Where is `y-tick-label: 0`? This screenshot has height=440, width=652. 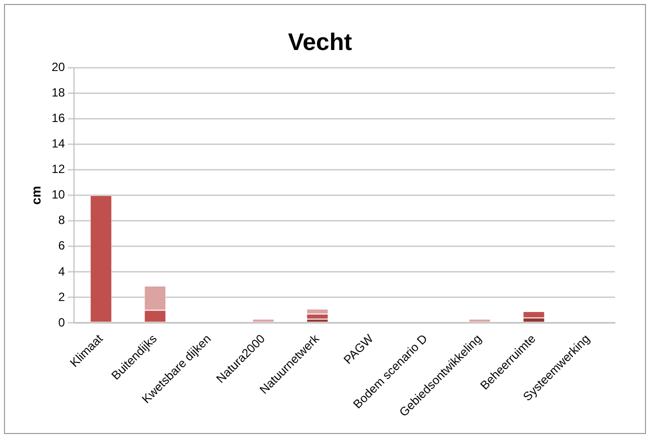 y-tick-label: 0 is located at coordinates (62, 322).